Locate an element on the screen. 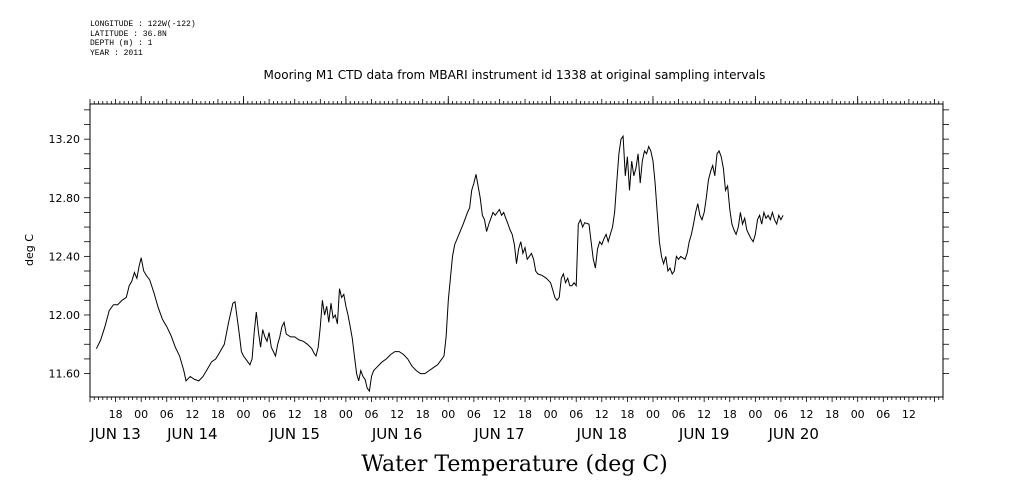 The width and height of the screenshot is (1009, 504). longitude-label: LONGITUDE : 122W(-122) is located at coordinates (143, 24).